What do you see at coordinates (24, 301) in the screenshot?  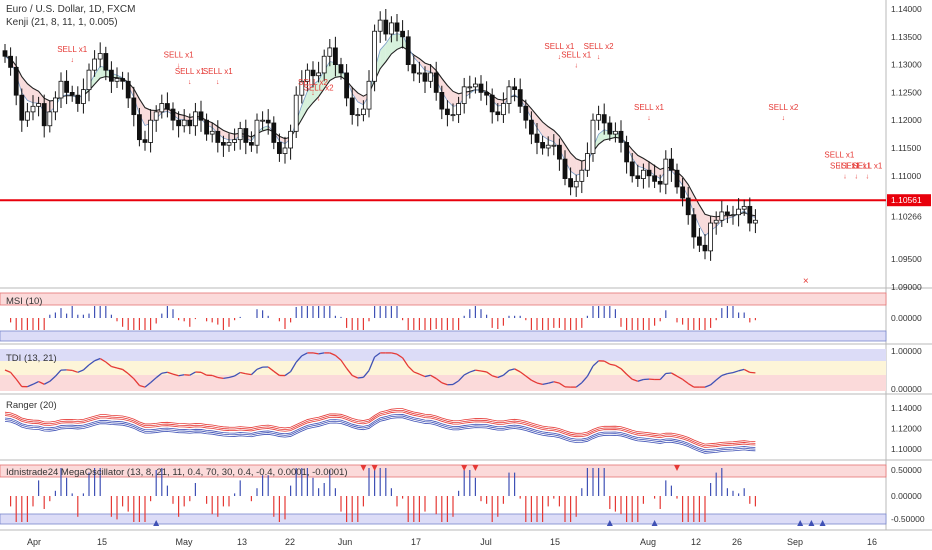 I see `msi-title: MSI (10)` at bounding box center [24, 301].